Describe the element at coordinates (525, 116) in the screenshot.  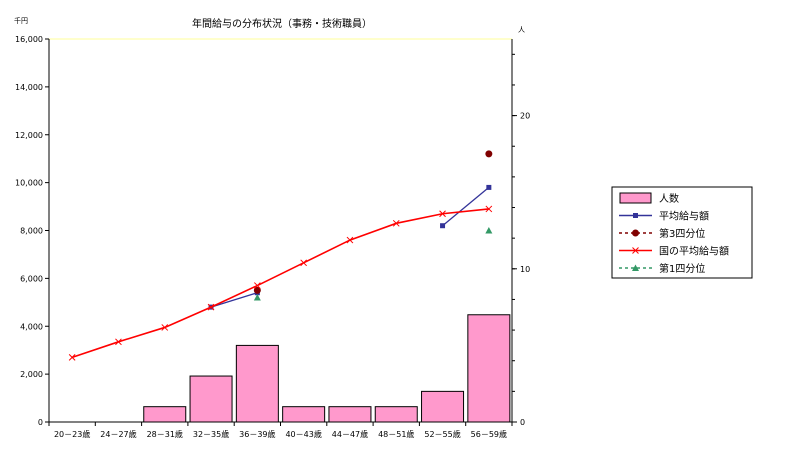
I see `y-right-tick-label: 20` at that location.